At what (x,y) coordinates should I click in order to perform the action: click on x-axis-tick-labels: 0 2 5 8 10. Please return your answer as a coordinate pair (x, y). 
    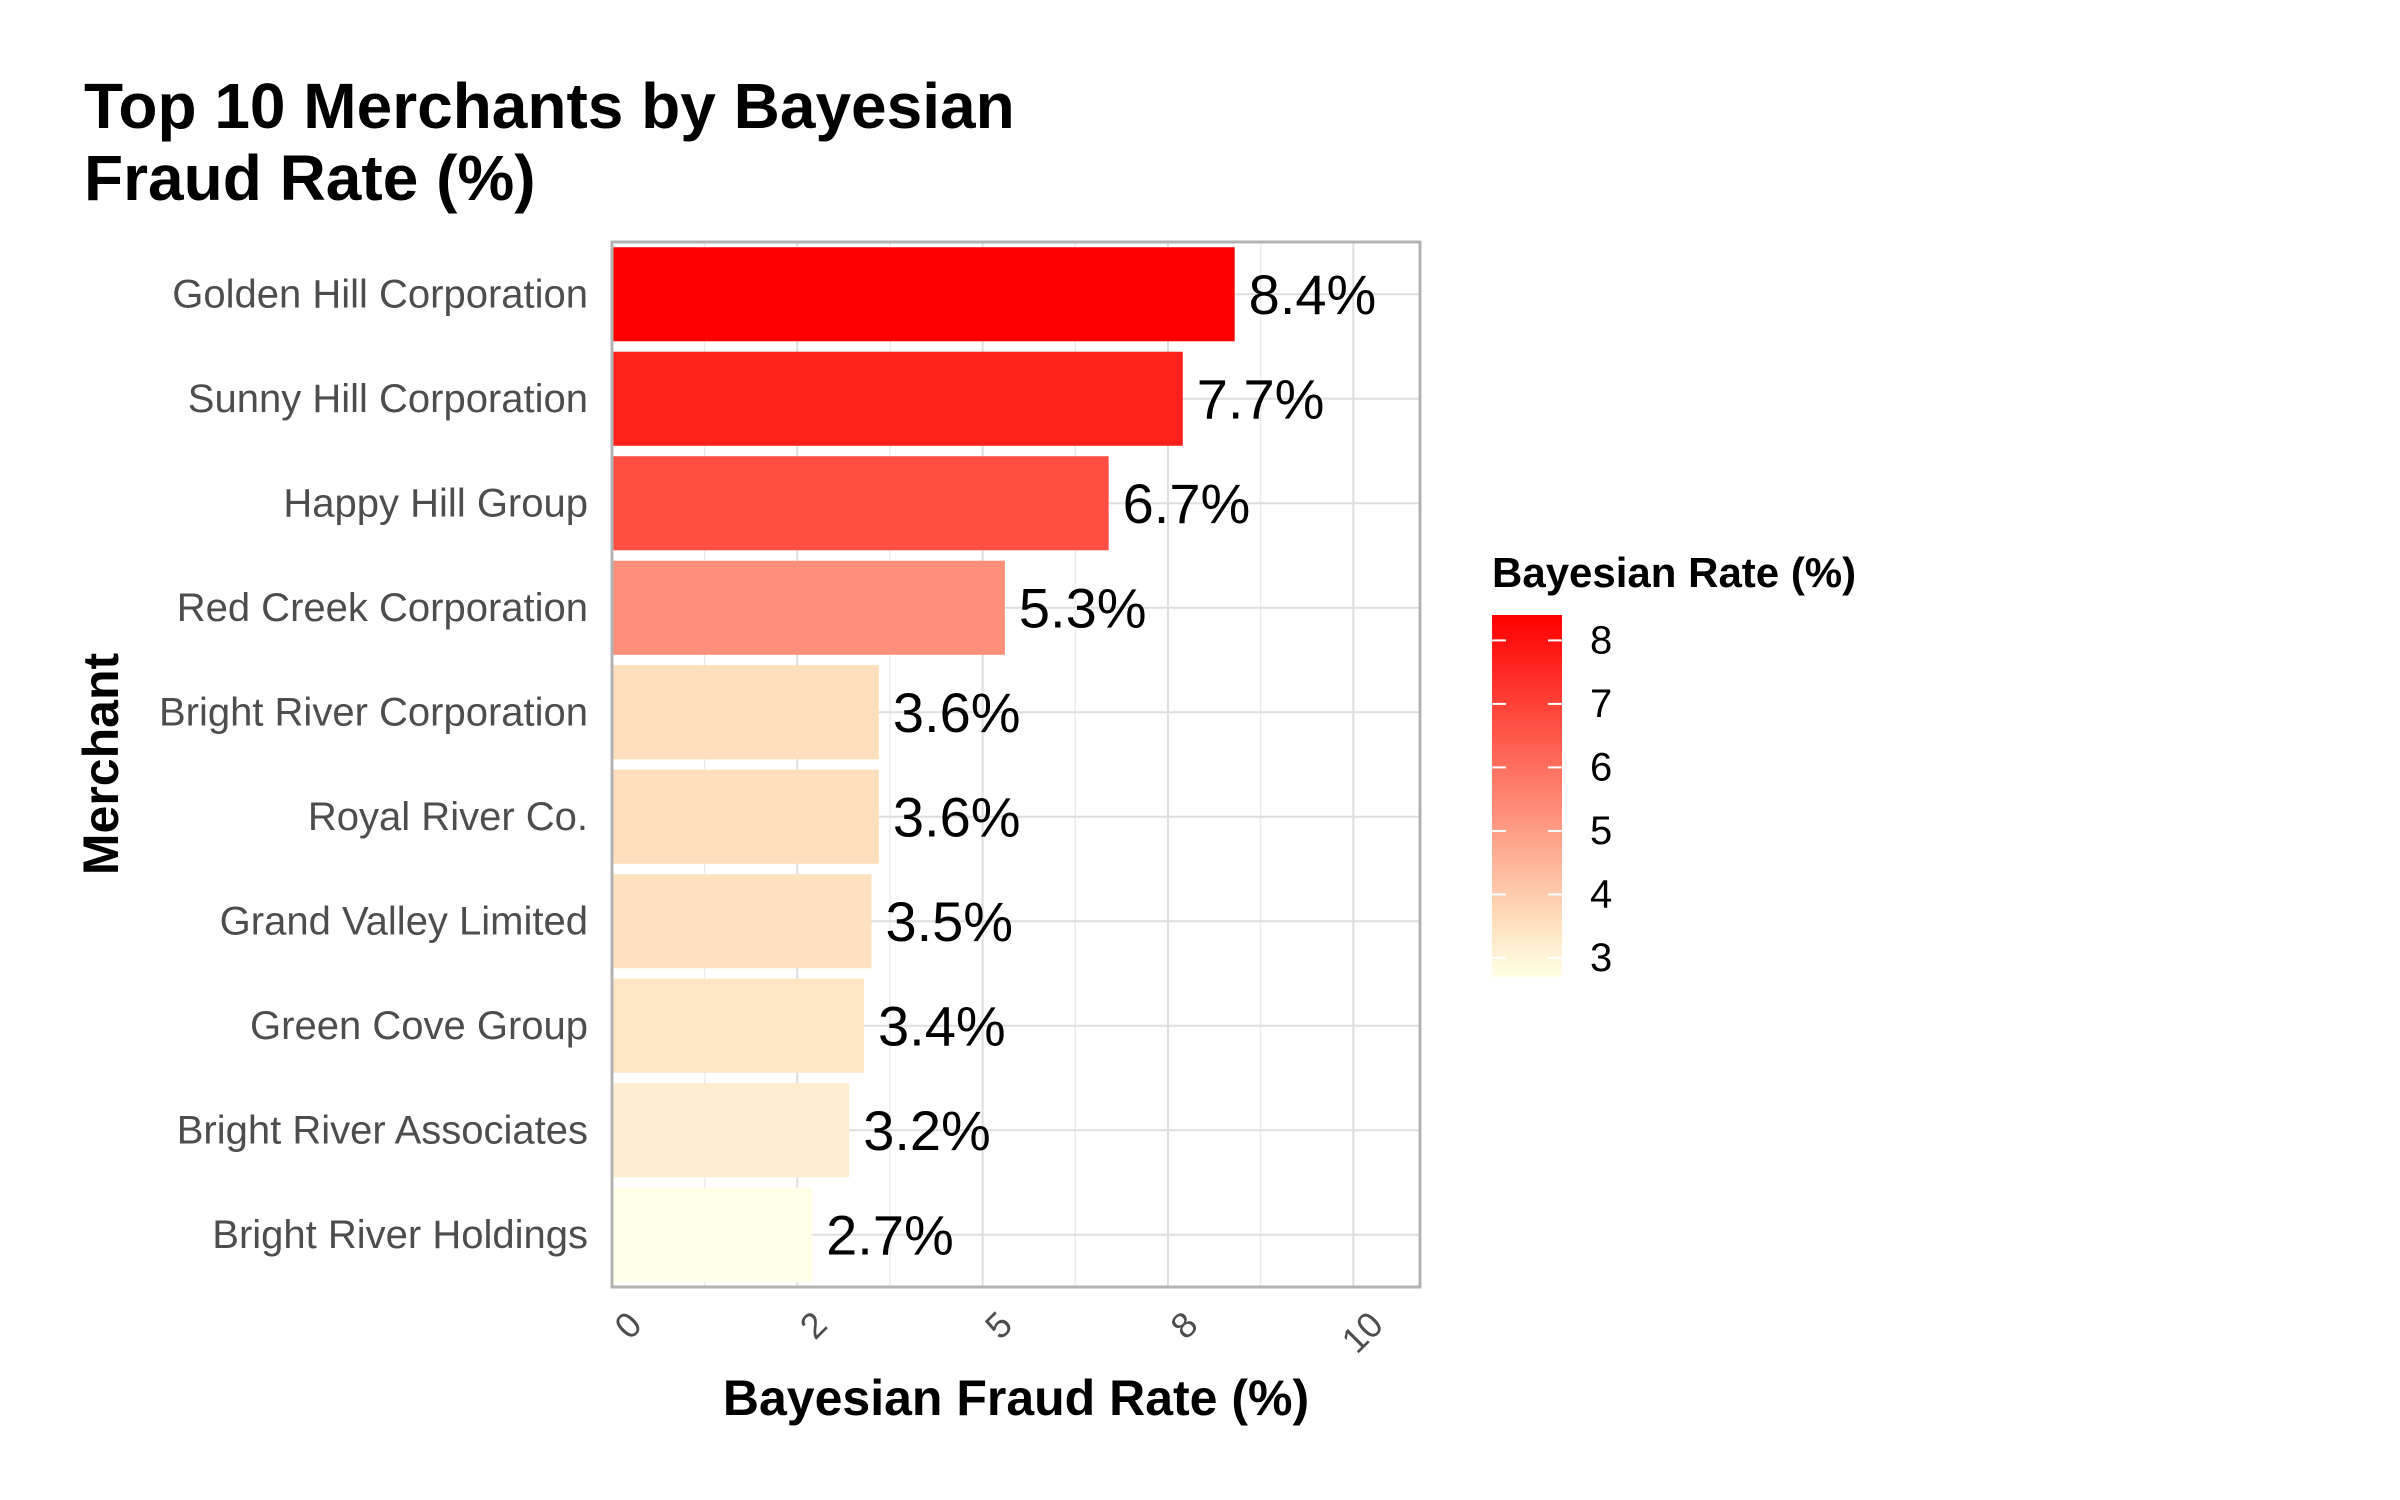
    Looking at the image, I should click on (998, 1331).